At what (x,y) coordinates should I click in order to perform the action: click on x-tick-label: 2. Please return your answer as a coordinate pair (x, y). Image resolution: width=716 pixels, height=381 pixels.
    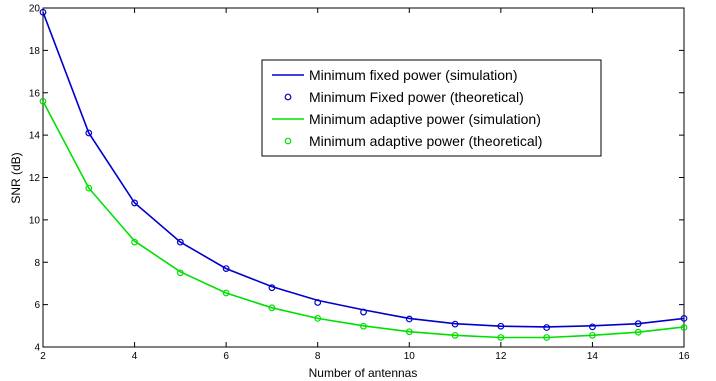
    Looking at the image, I should click on (43, 356).